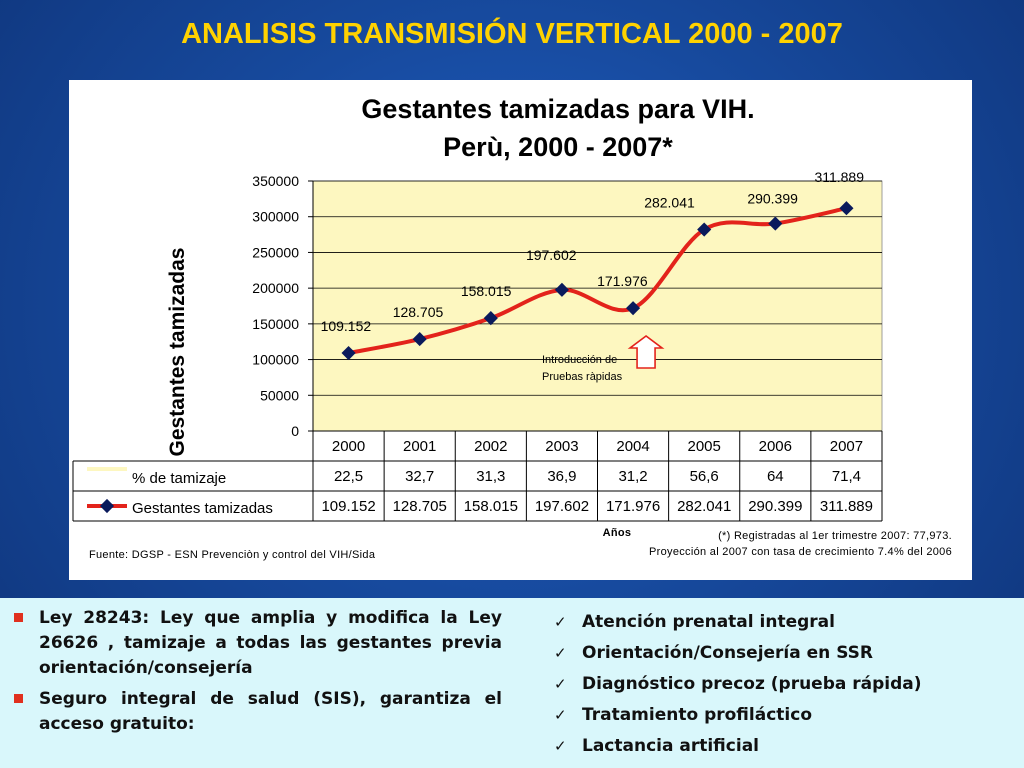  What do you see at coordinates (275, 217) in the screenshot?
I see `y-tick-label: 300000` at bounding box center [275, 217].